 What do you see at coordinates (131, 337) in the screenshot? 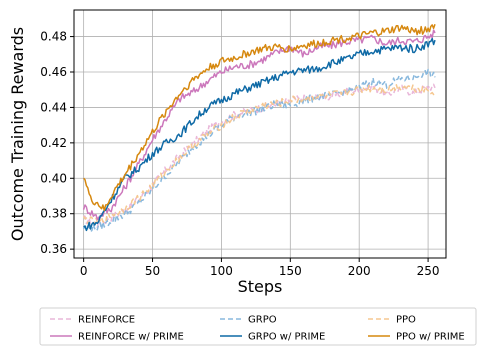
I see `legend-label-reinforce-w-prime: REINFORCE w/ PRIME` at bounding box center [131, 337].